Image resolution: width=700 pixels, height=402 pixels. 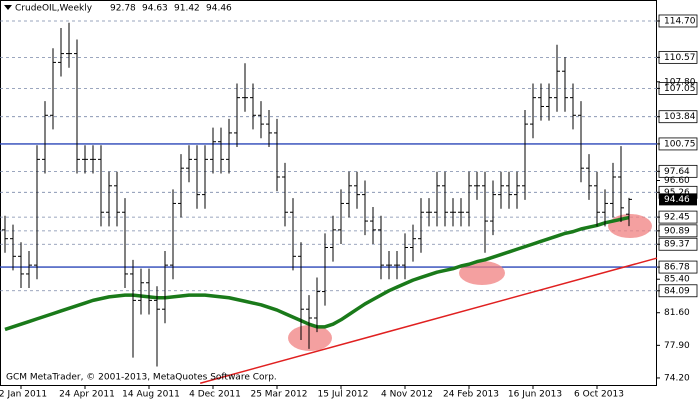 I want to click on current-price-label: 94.46, so click(x=677, y=200).